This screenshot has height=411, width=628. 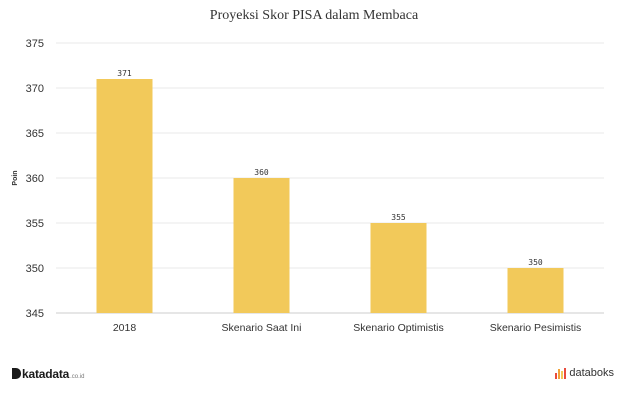 What do you see at coordinates (125, 328) in the screenshot?
I see `x-tick-label: 2018` at bounding box center [125, 328].